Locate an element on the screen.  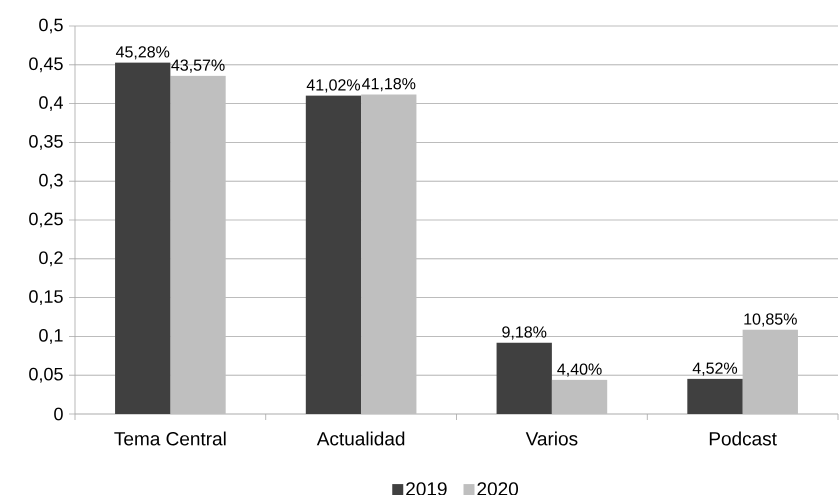
data-label: 45,28% is located at coordinates (143, 53).